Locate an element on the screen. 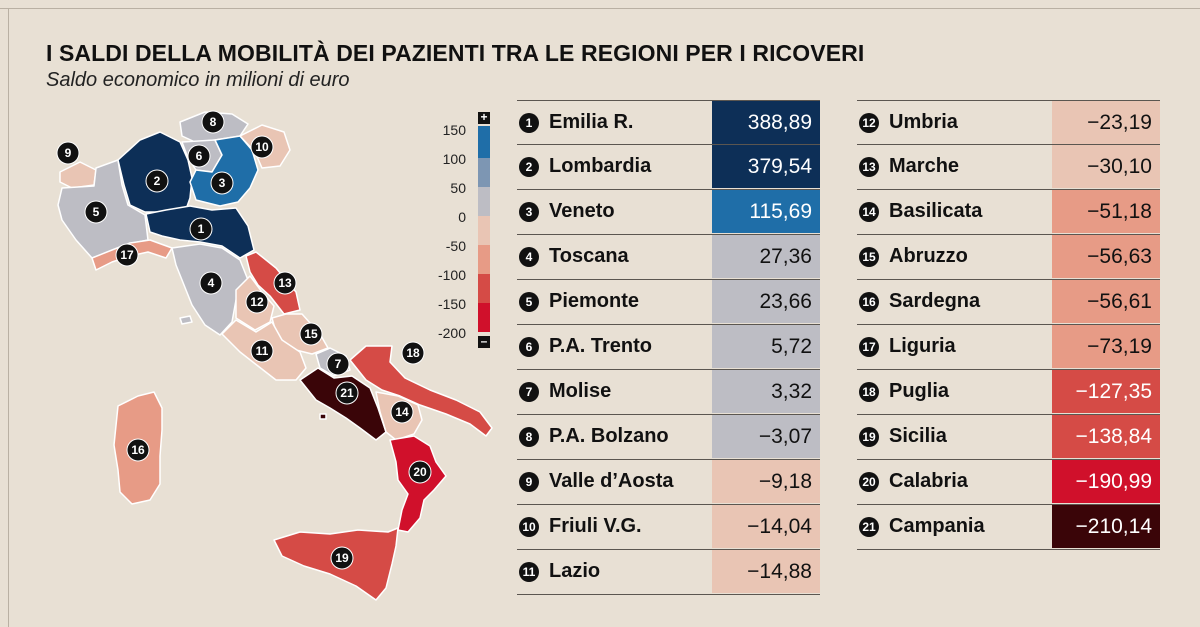 Image resolution: width=1200 pixels, height=627 pixels. badge-13: 13 is located at coordinates (285, 283).